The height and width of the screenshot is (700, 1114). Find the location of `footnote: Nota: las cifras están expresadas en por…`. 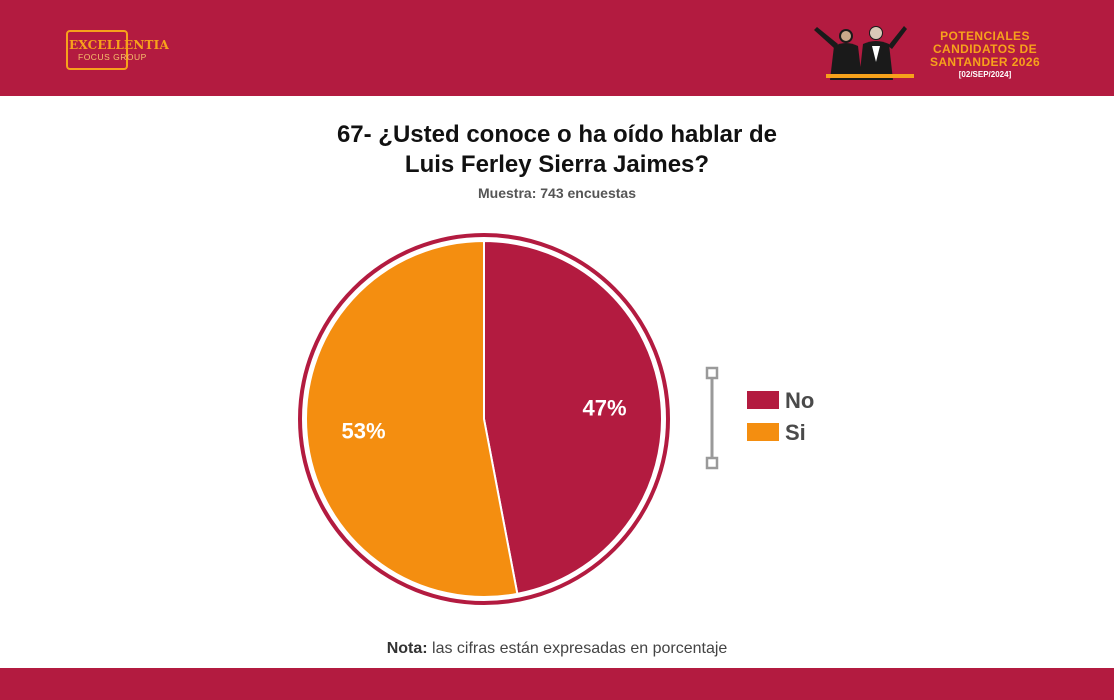

footnote: Nota: las cifras están expresadas en por… is located at coordinates (557, 649).